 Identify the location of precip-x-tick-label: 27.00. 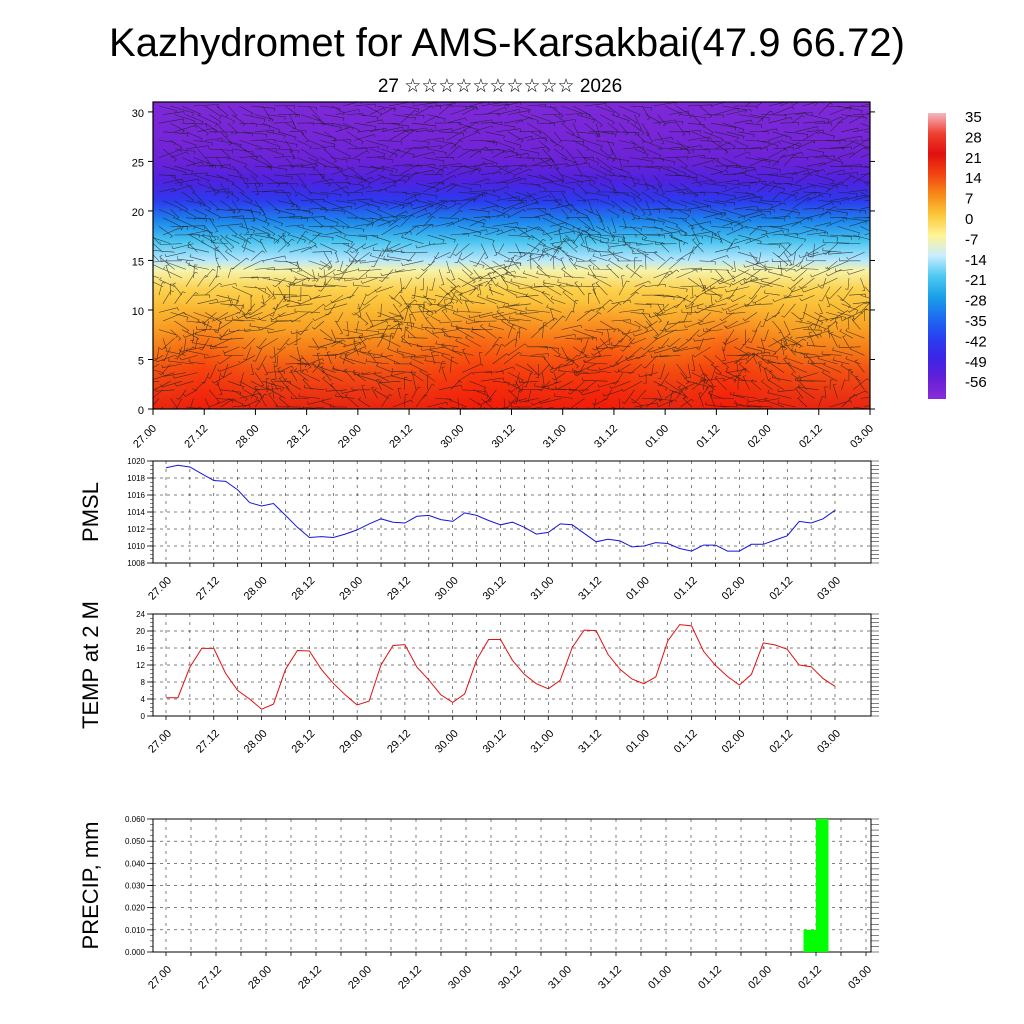
(160, 978).